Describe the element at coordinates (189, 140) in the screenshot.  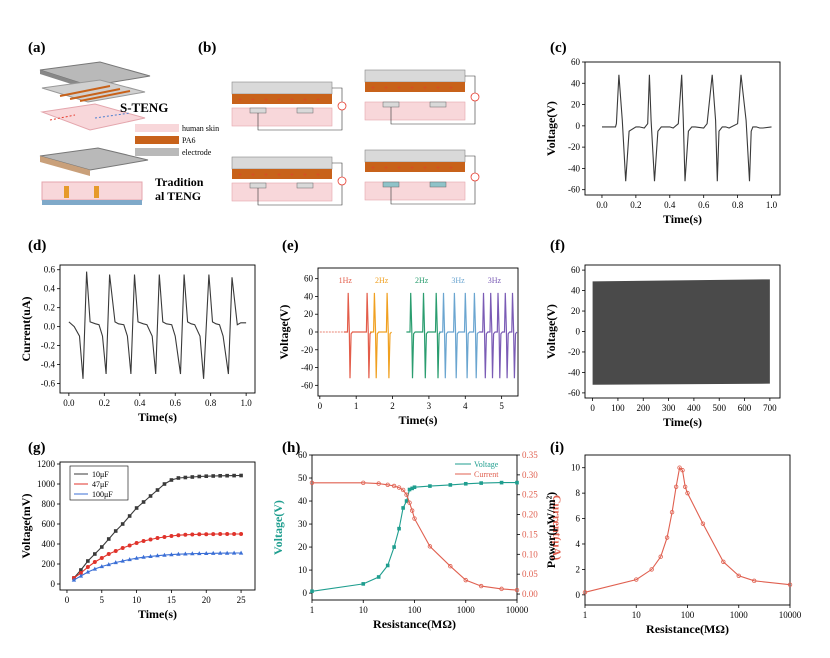
I see `legend-pa6-label: PA6` at that location.